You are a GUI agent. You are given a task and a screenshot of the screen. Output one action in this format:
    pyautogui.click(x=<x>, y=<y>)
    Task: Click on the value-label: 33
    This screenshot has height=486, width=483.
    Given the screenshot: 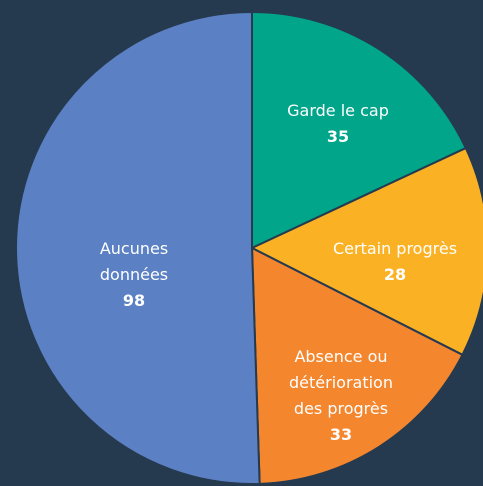 What is the action you would take?
    pyautogui.click(x=341, y=434)
    